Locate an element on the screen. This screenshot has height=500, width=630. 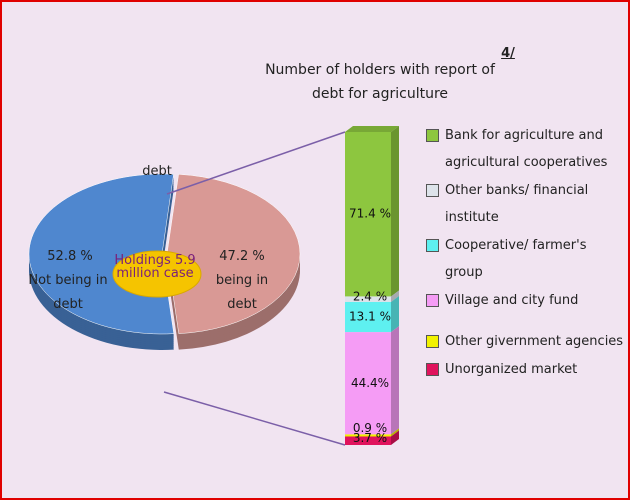
bar-value-label: 13.1 % is located at coordinates (370, 317).